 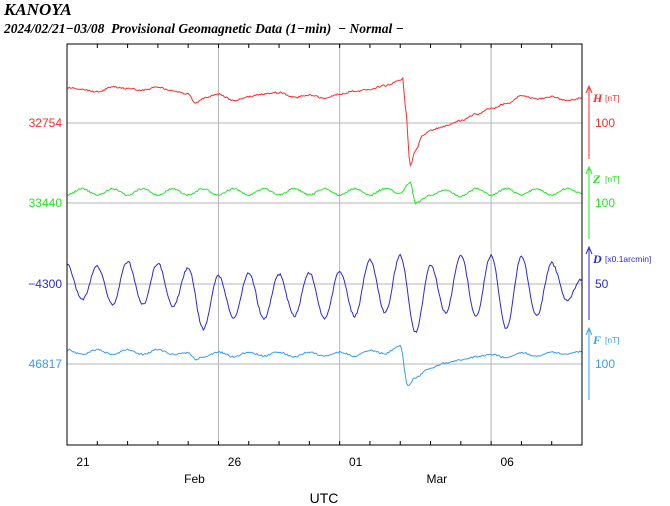 I want to click on series-name-f: F, so click(x=596, y=340).